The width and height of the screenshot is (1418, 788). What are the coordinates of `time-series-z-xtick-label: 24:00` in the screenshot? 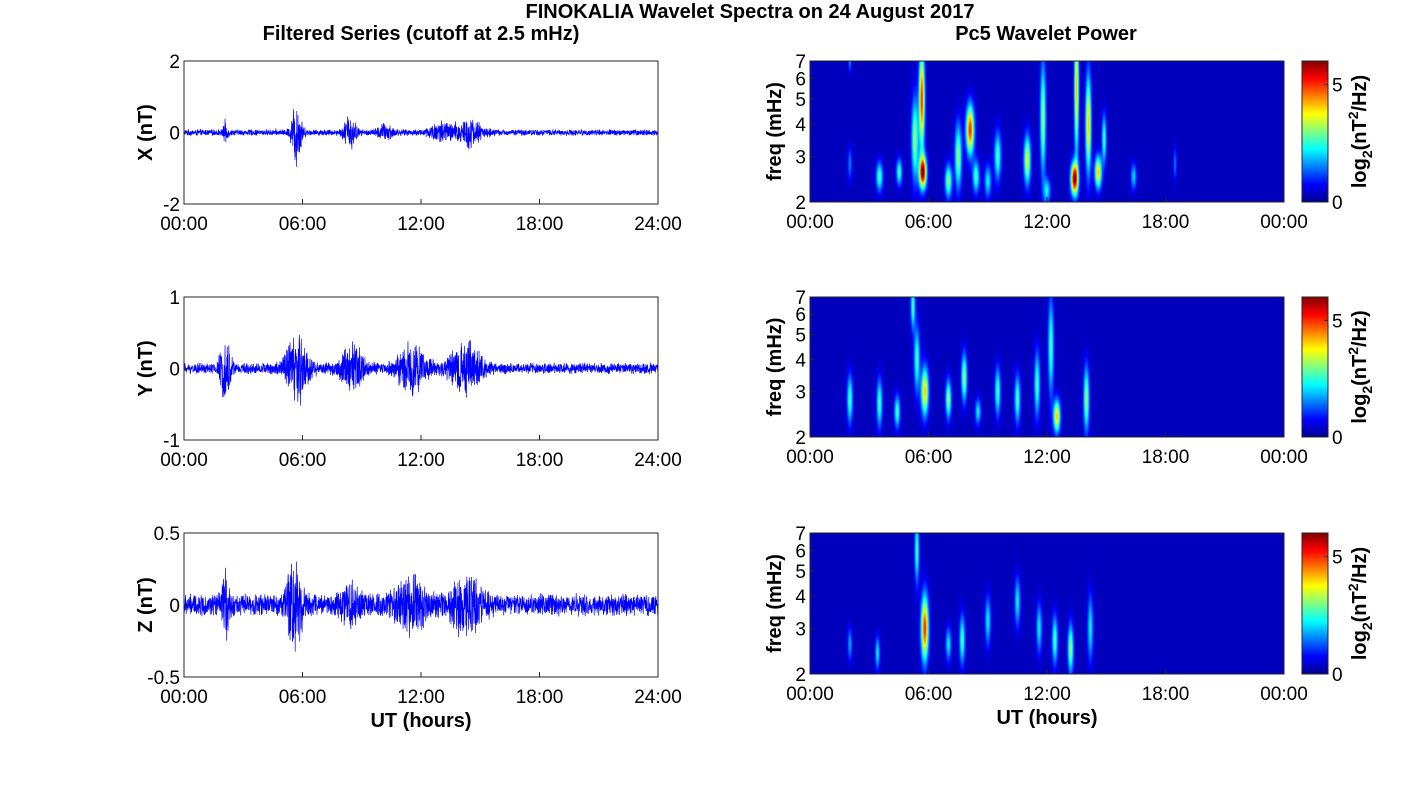 It's located at (658, 697).